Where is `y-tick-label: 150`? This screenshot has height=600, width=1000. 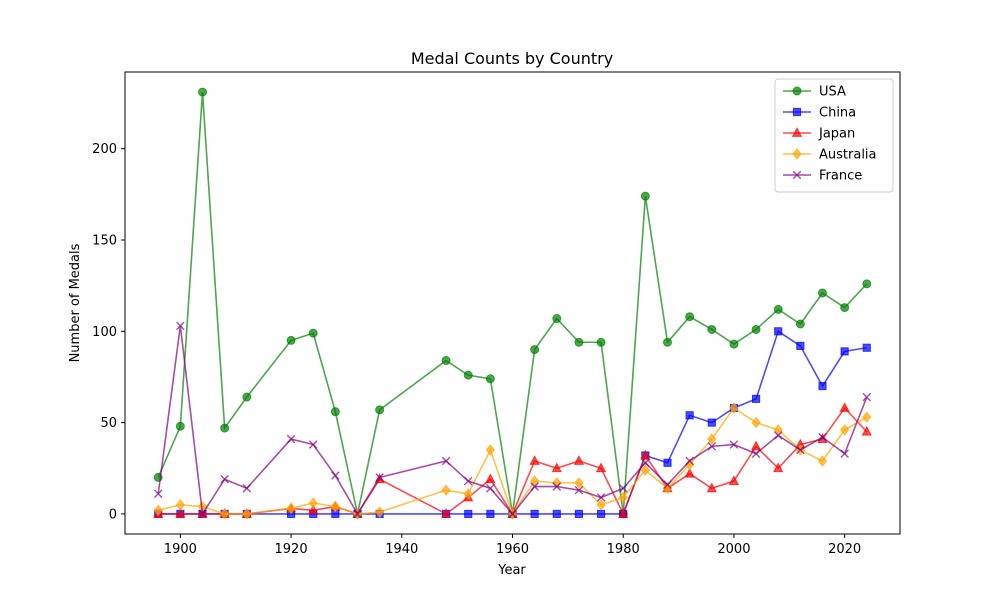
y-tick-label: 150 is located at coordinates (104, 241).